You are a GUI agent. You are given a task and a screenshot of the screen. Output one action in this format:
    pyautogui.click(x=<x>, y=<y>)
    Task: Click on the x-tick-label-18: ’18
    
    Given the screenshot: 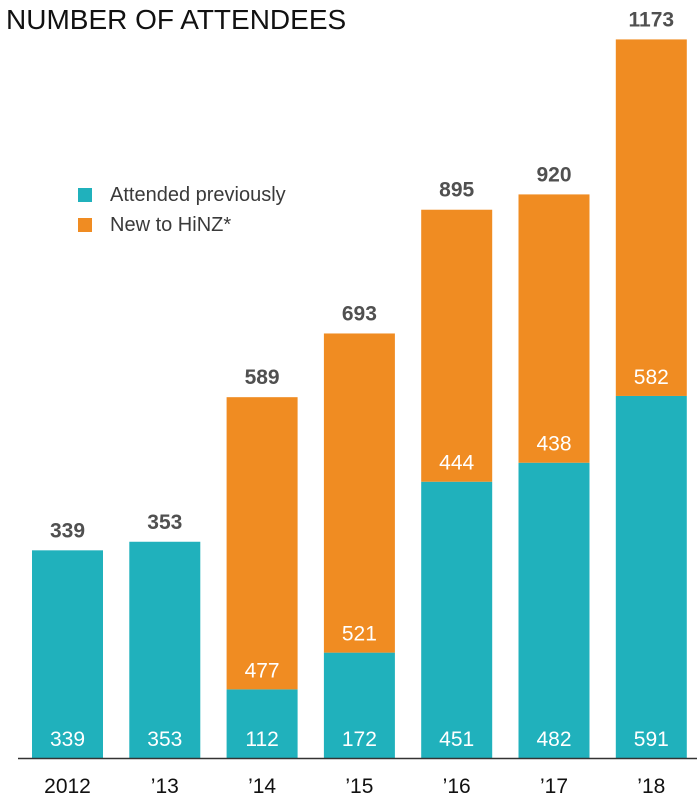 What is the action you would take?
    pyautogui.click(x=651, y=786)
    